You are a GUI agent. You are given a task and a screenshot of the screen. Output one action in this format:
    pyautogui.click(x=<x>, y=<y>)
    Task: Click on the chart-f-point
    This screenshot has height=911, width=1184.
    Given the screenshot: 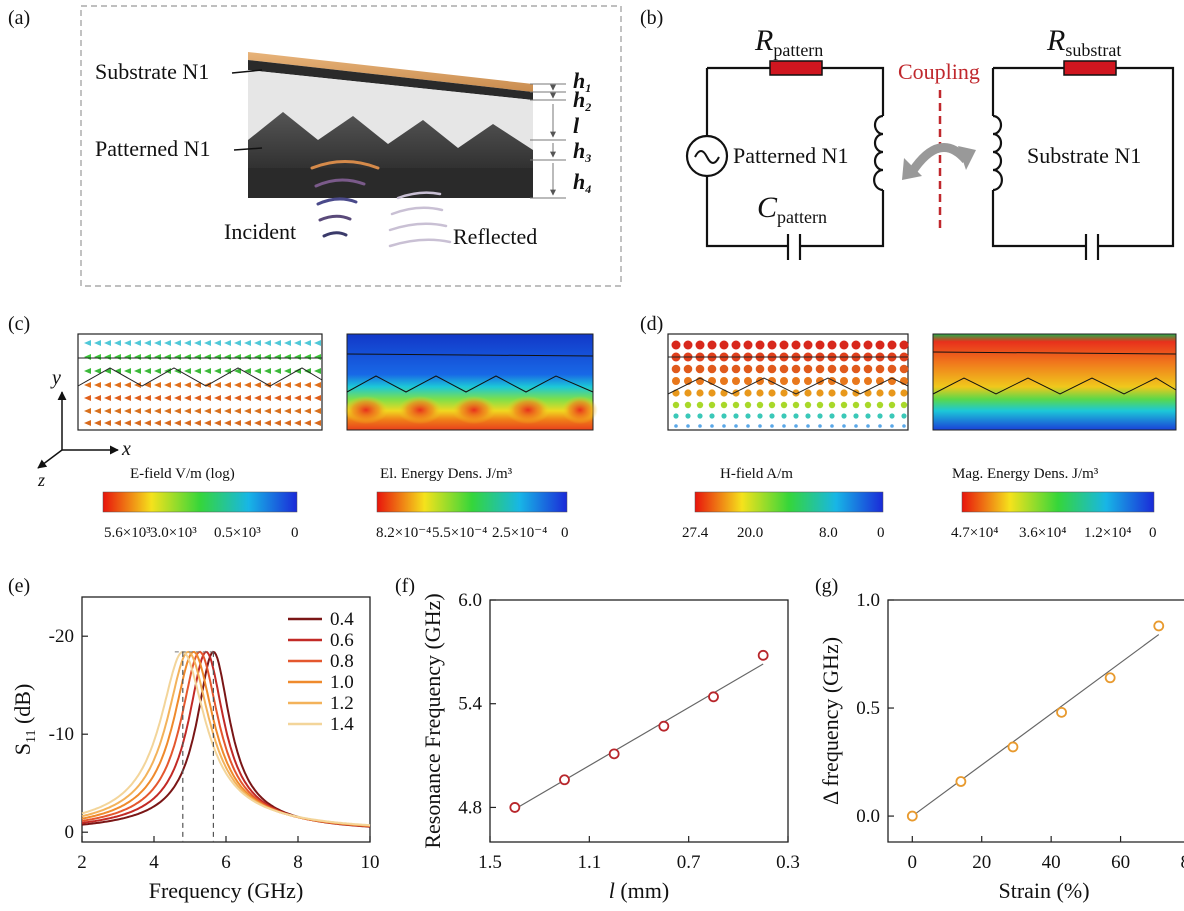 What is the action you would take?
    pyautogui.click(x=564, y=780)
    